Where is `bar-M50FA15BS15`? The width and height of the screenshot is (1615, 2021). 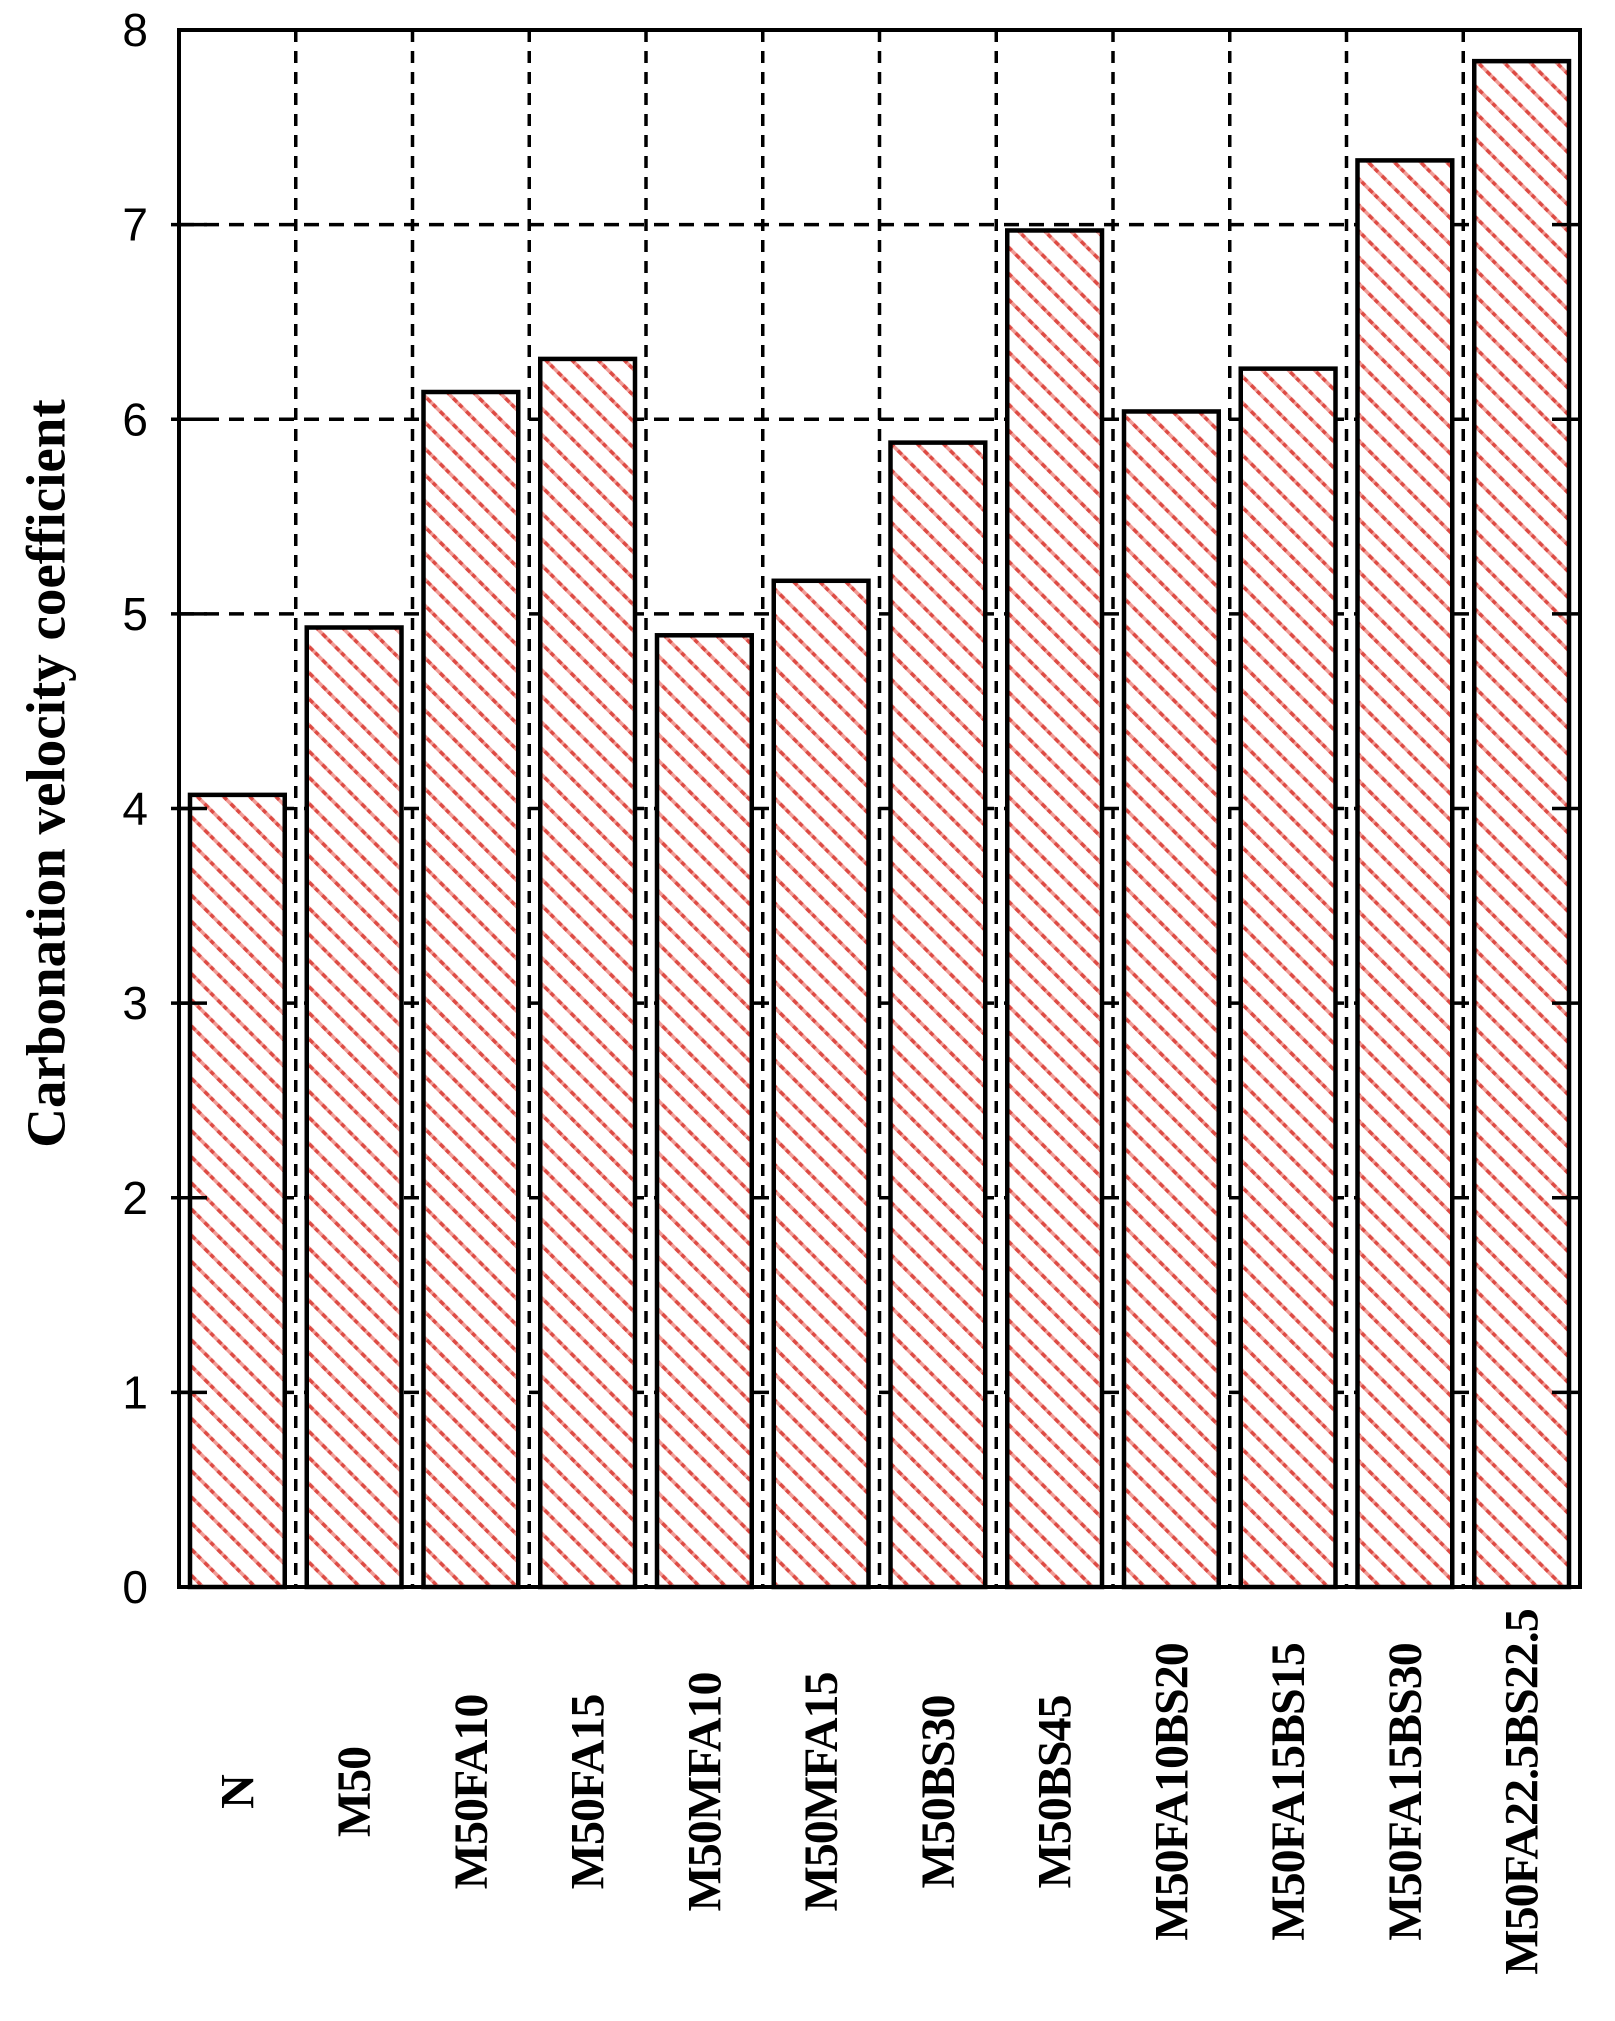 bar-M50FA15BS15 is located at coordinates (1288, 978).